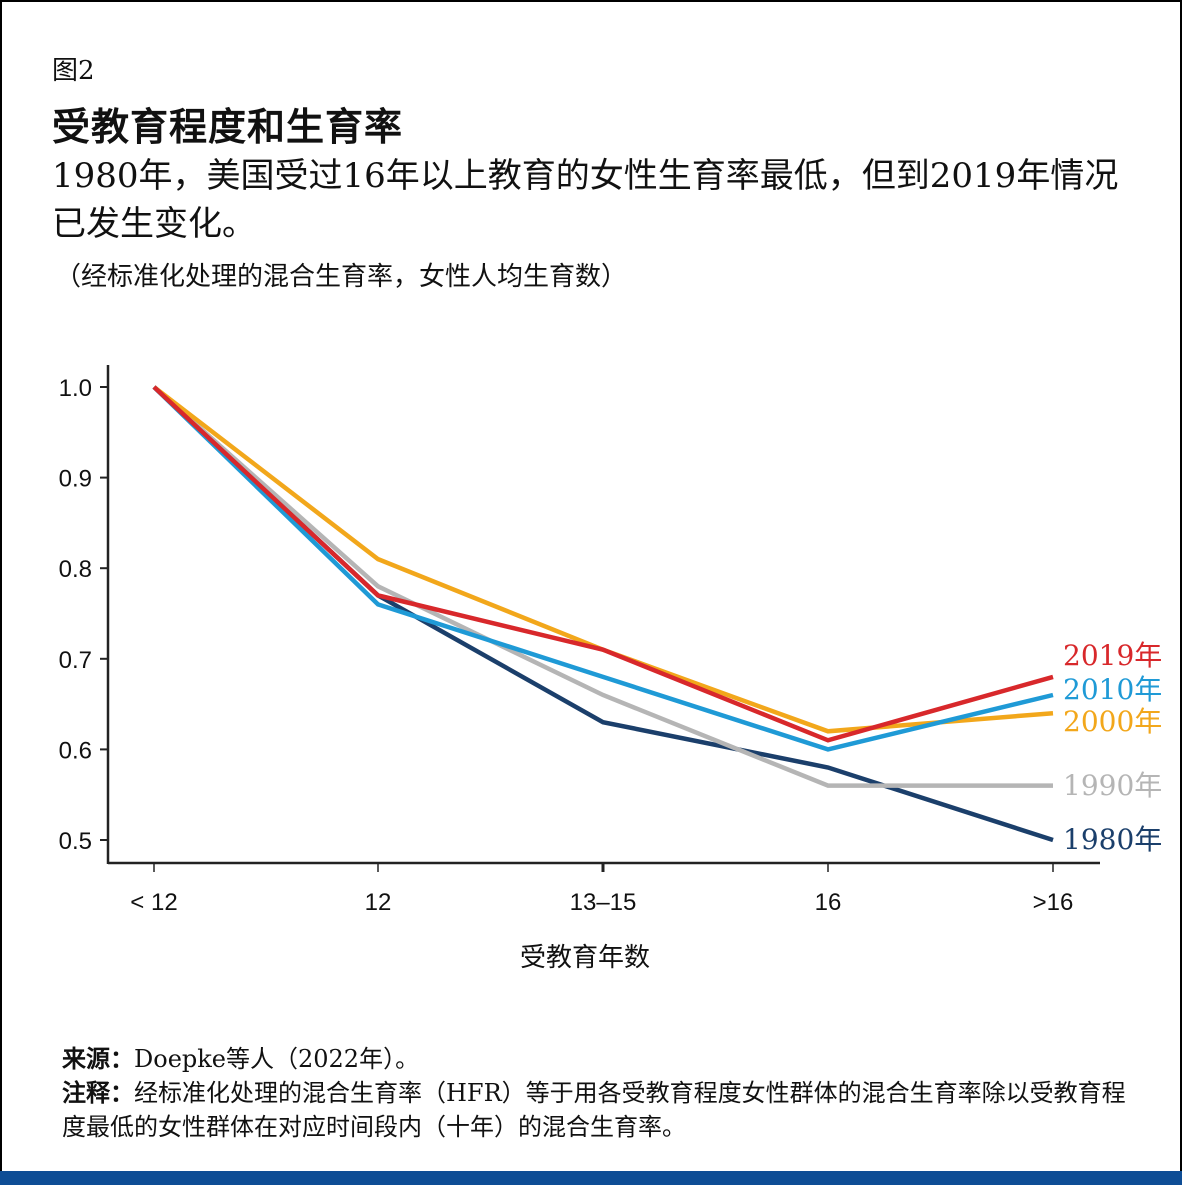 Image resolution: width=1182 pixels, height=1185 pixels. What do you see at coordinates (1112, 689) in the screenshot?
I see `series-label-2010: 2010年` at bounding box center [1112, 689].